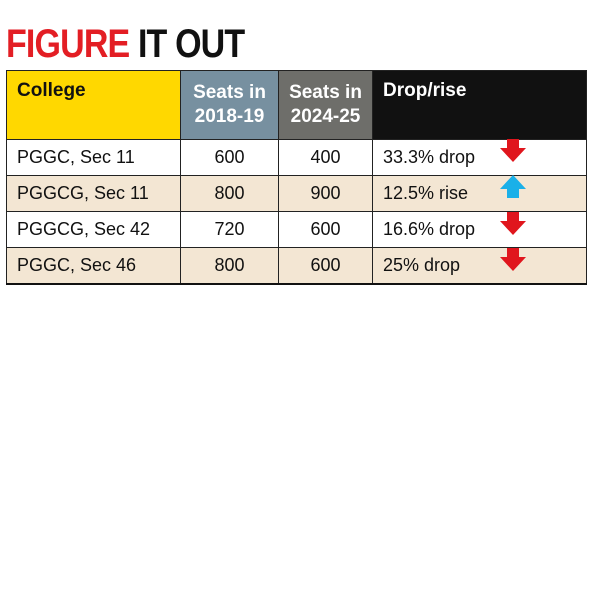  Describe the element at coordinates (93, 105) in the screenshot. I see `column-header: College` at that location.